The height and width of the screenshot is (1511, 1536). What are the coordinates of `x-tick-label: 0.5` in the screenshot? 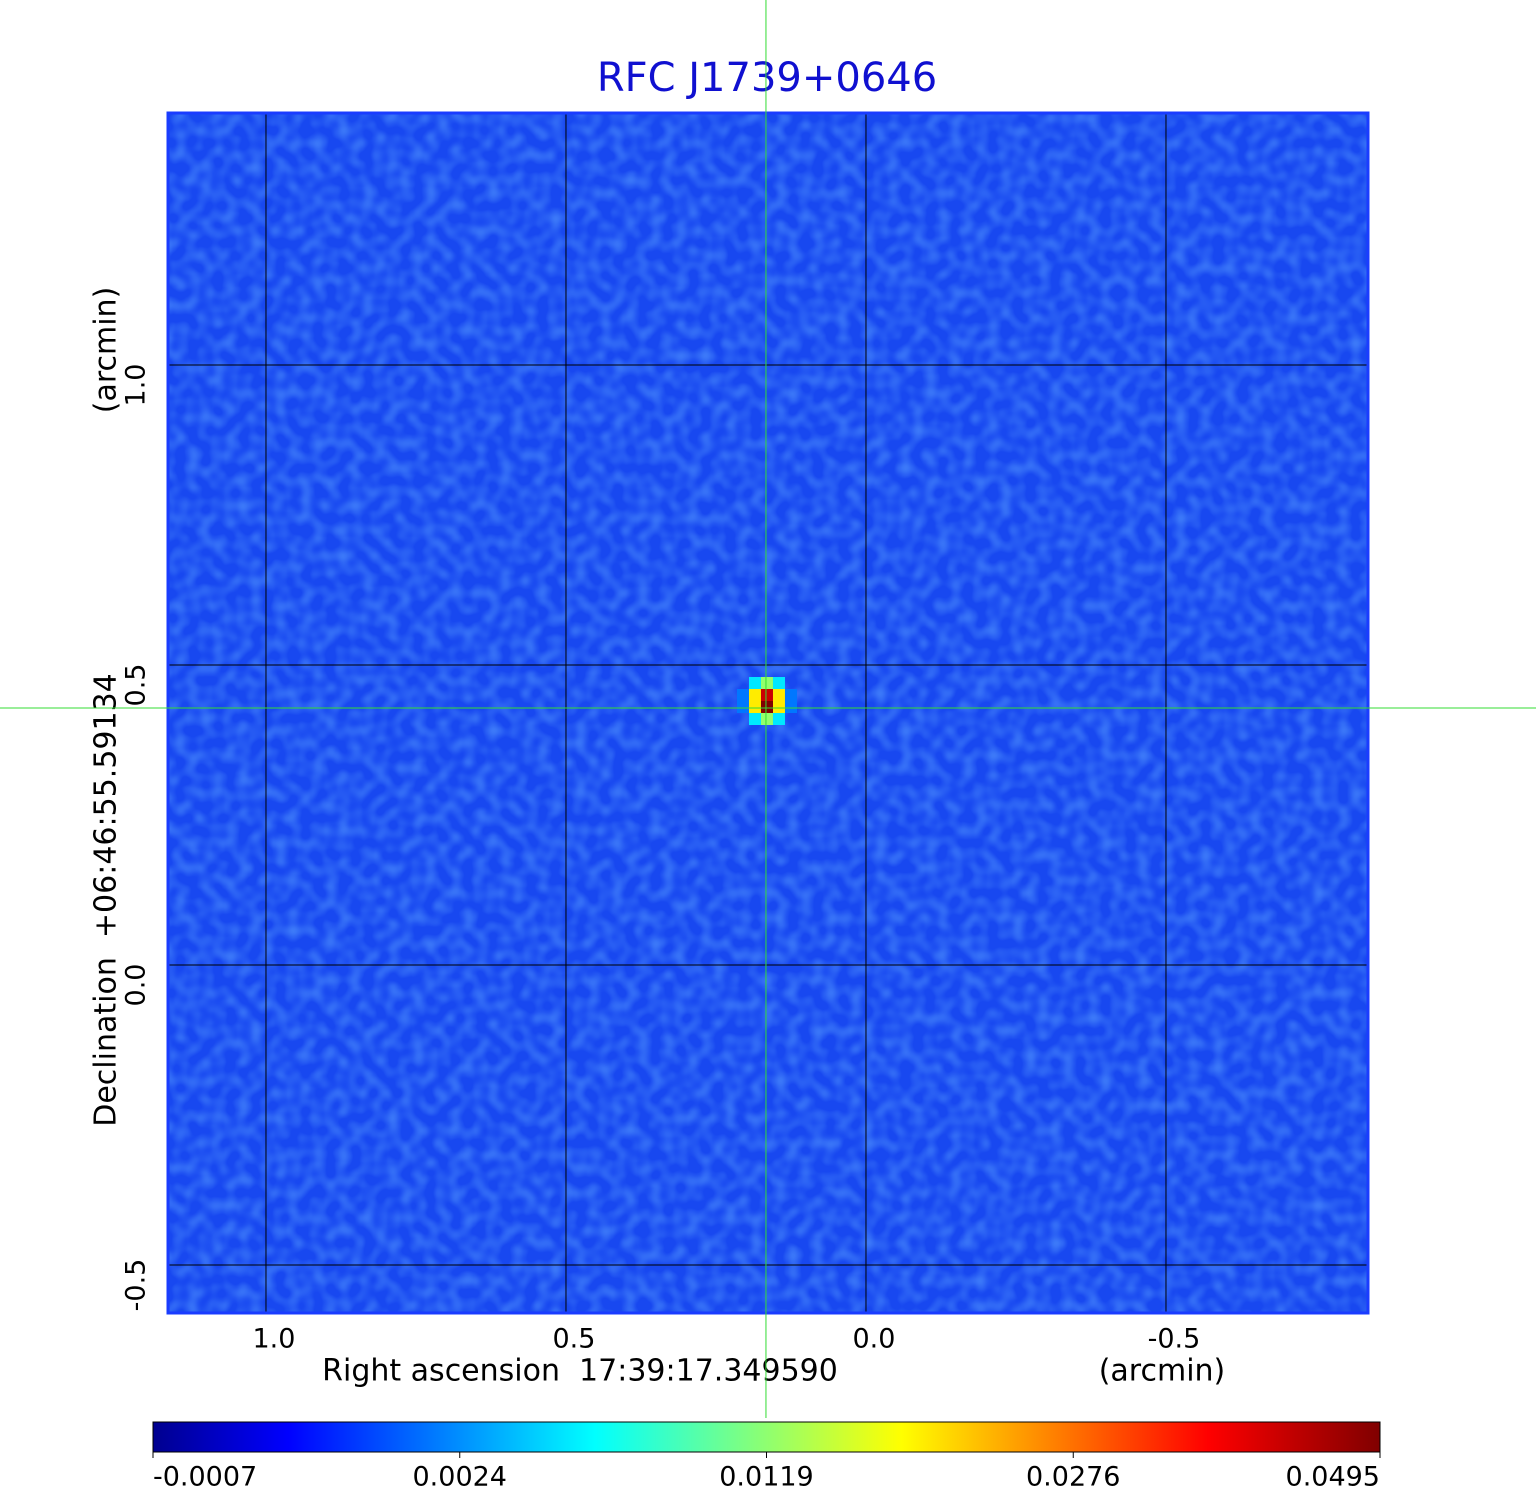 It's located at (574, 1339).